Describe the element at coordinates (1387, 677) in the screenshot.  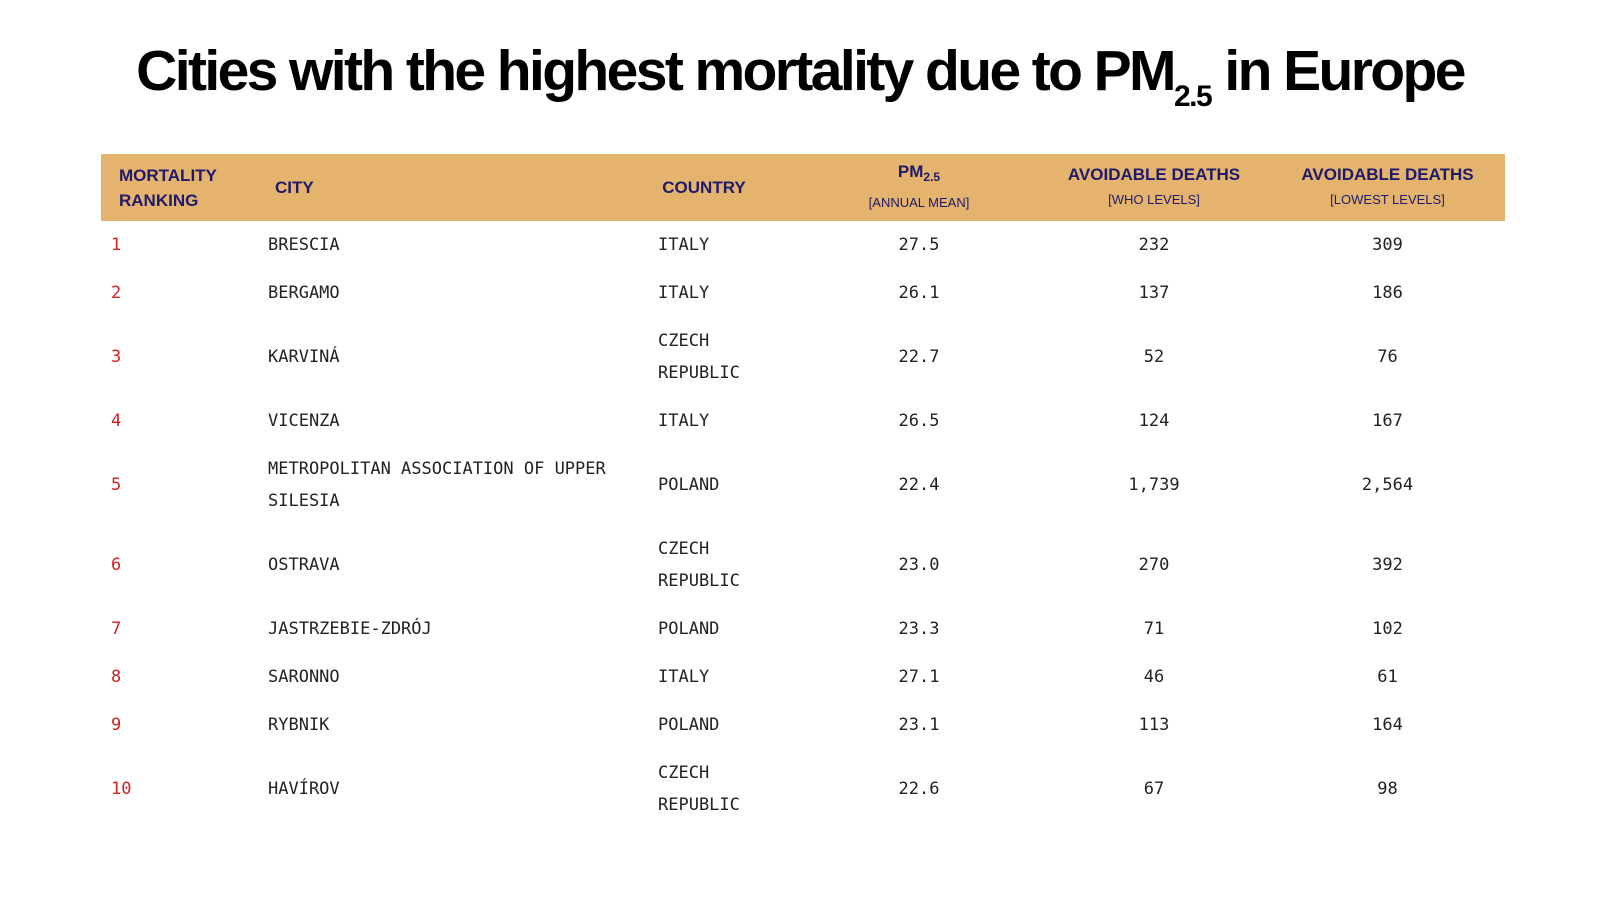
I see `table-cell: 61` at that location.